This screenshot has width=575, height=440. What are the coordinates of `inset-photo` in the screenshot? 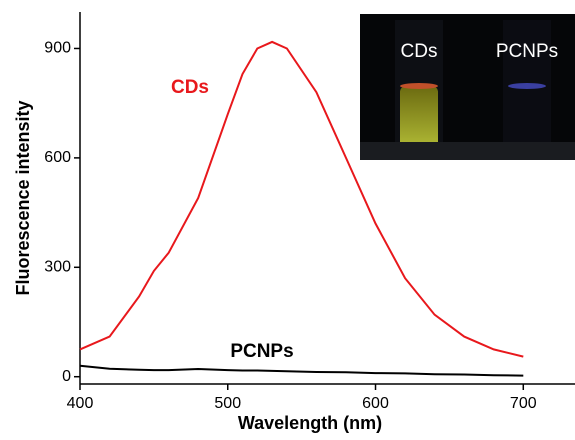 It's located at (467, 87).